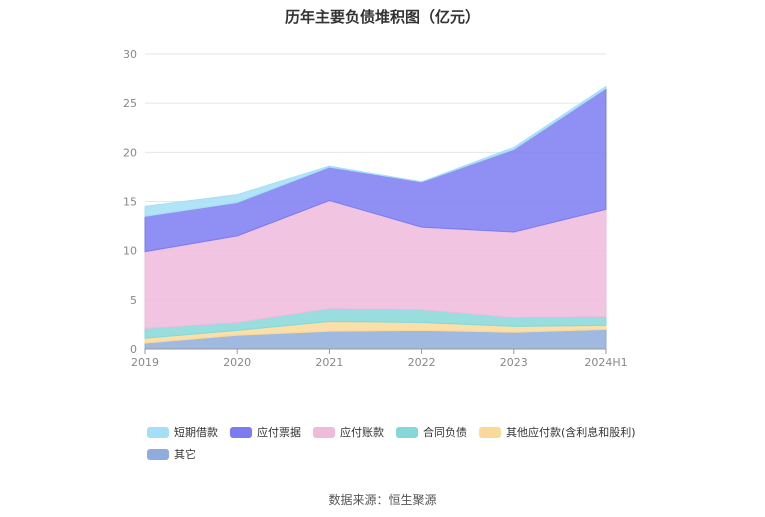 The image size is (765, 517). Describe the element at coordinates (196, 432) in the screenshot. I see `legend-label: 短期借款` at that location.